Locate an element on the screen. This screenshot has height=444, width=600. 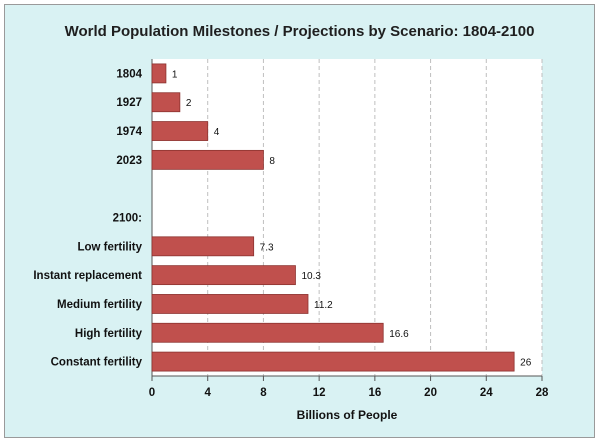
category-label: Constant fertility is located at coordinates (97, 363).